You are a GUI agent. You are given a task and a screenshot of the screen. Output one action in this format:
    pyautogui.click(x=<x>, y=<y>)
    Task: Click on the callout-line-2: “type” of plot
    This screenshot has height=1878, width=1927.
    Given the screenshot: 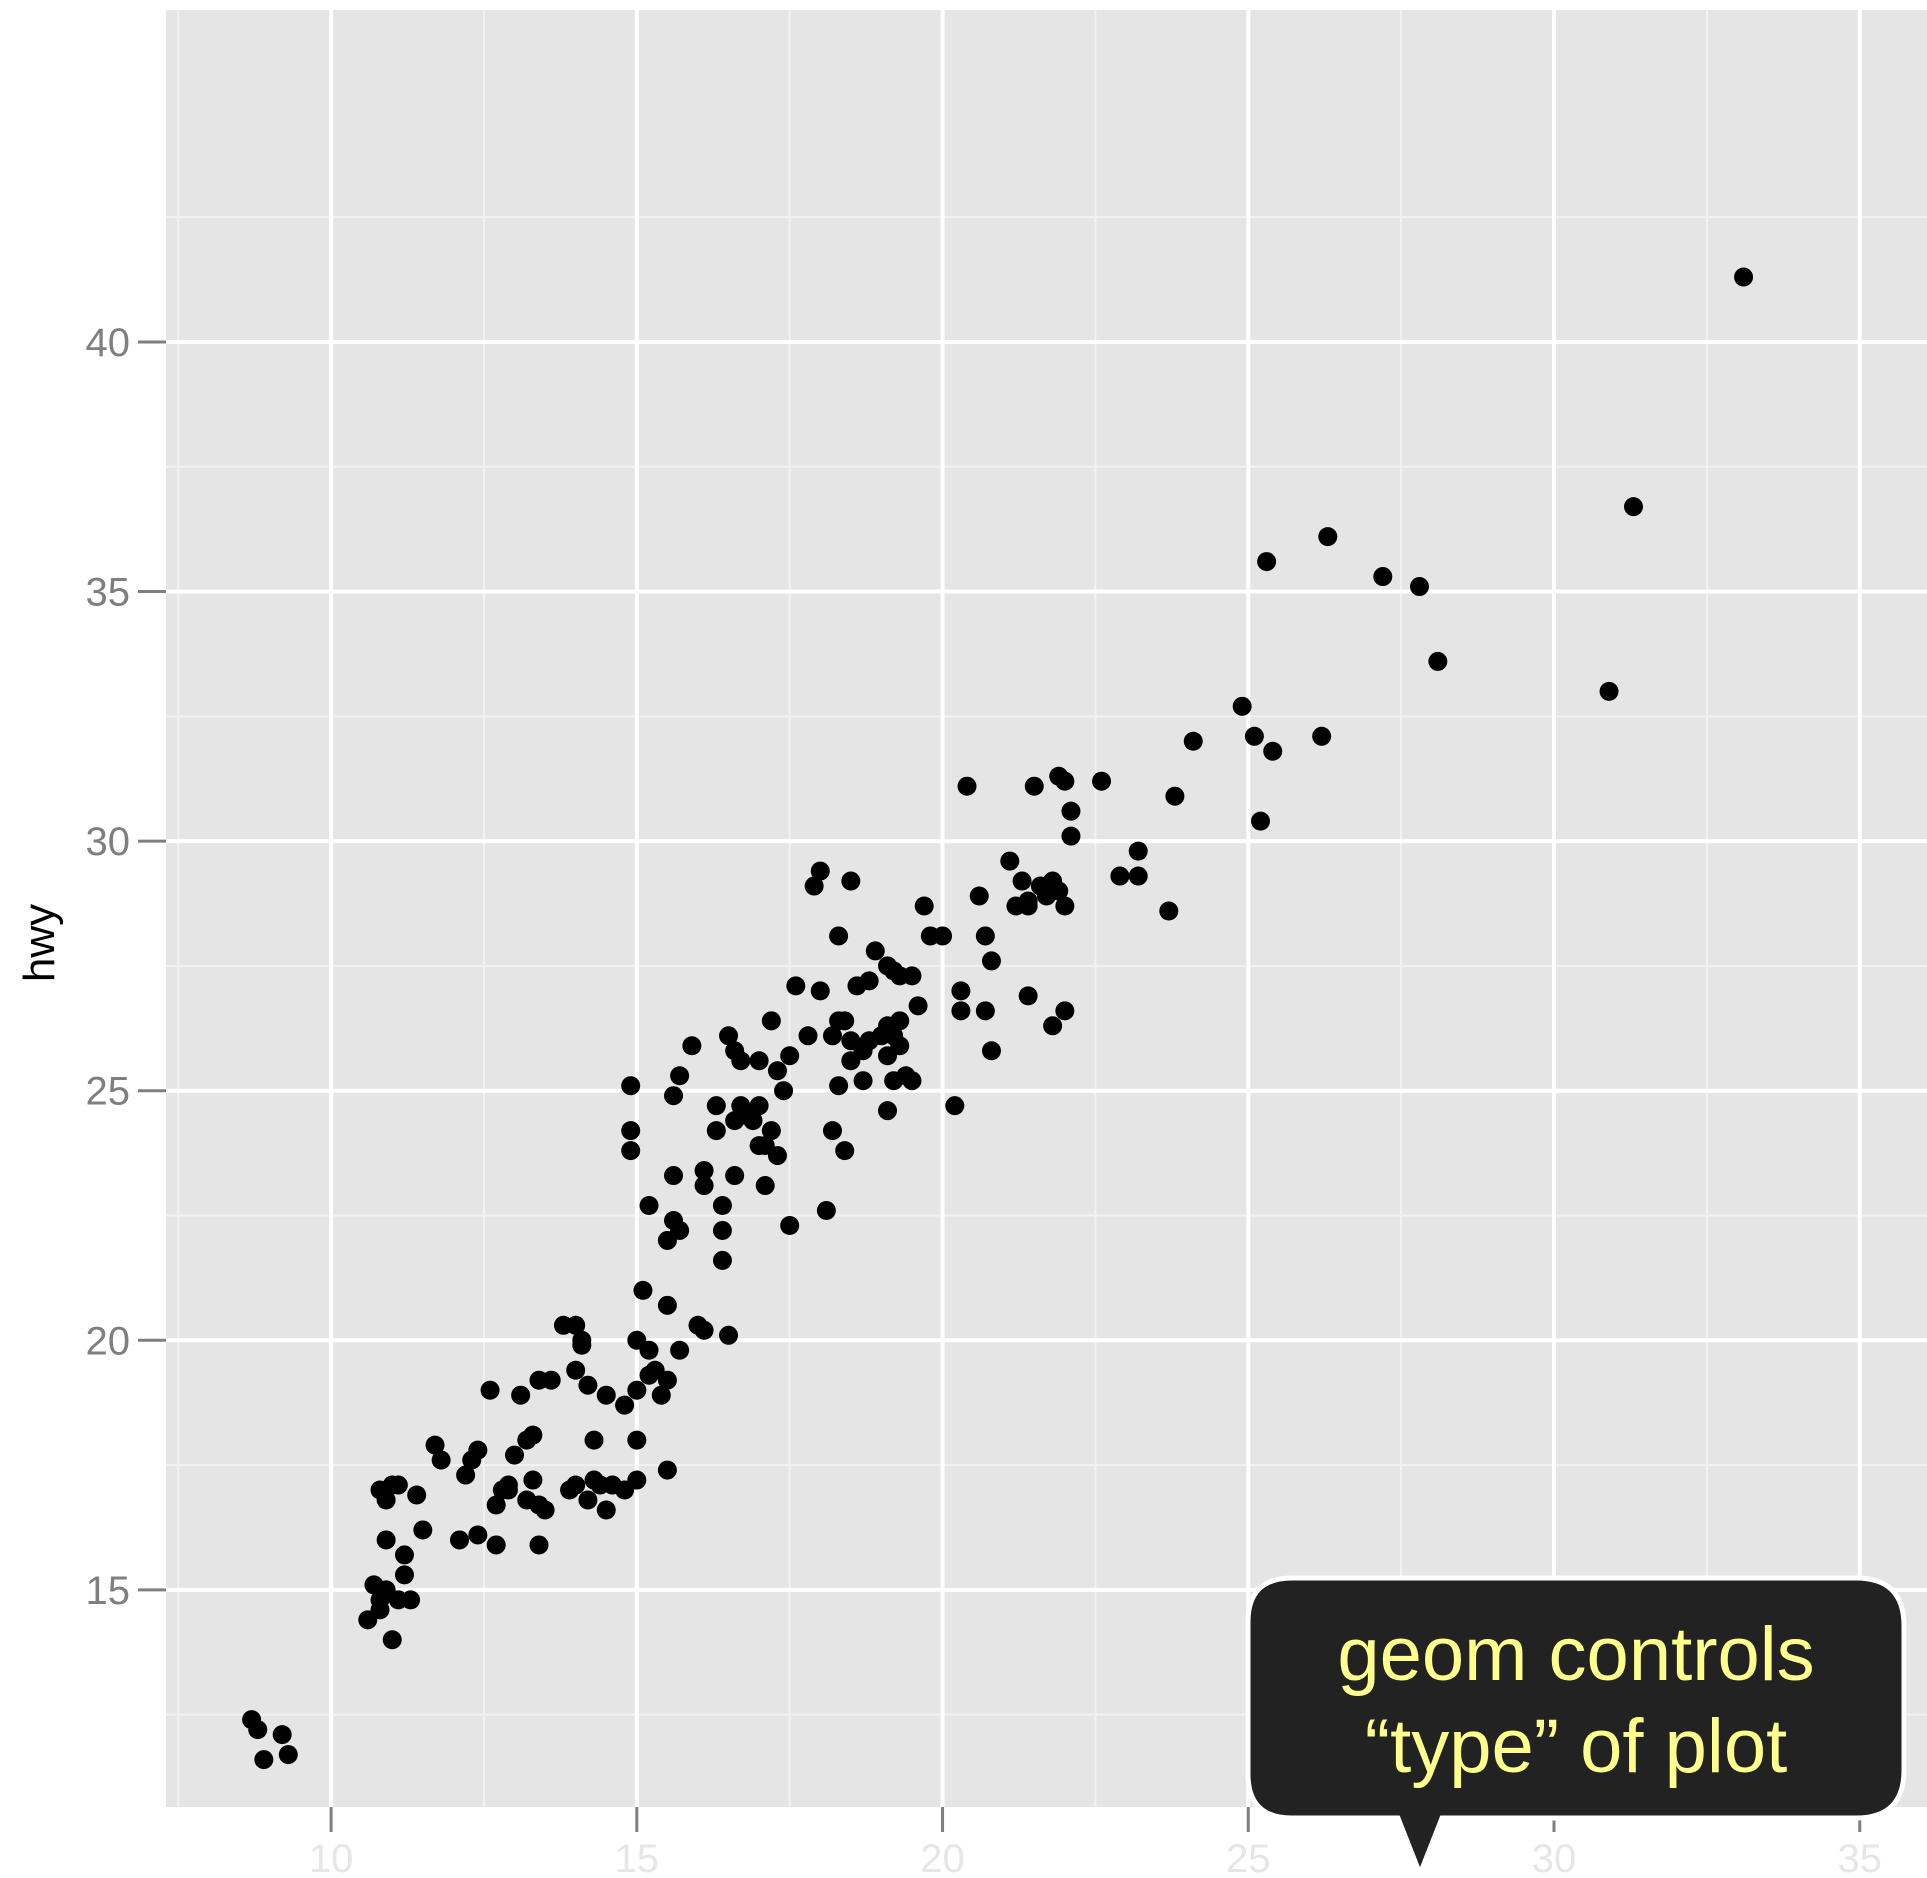 What is the action you would take?
    pyautogui.click(x=1576, y=1746)
    